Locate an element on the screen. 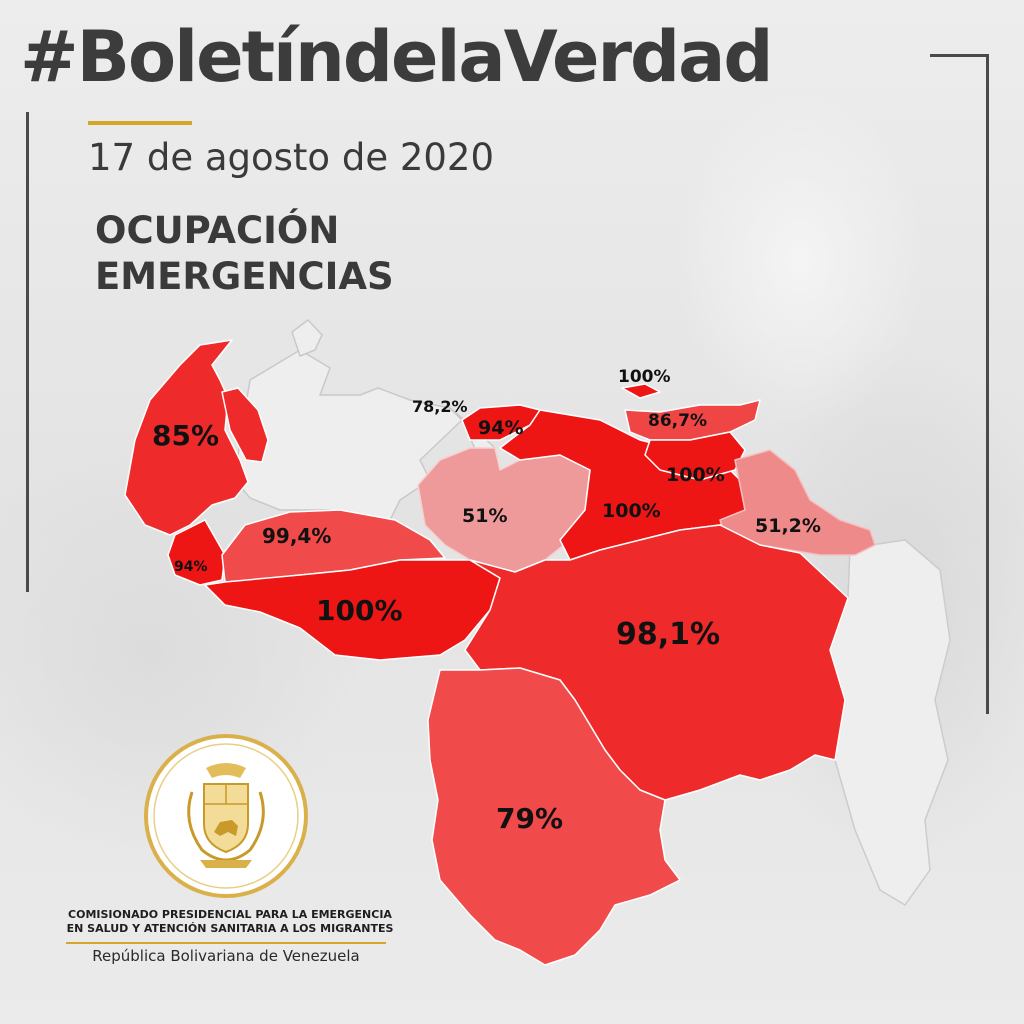 The image size is (1024, 1024). region-apure is located at coordinates (352, 610).